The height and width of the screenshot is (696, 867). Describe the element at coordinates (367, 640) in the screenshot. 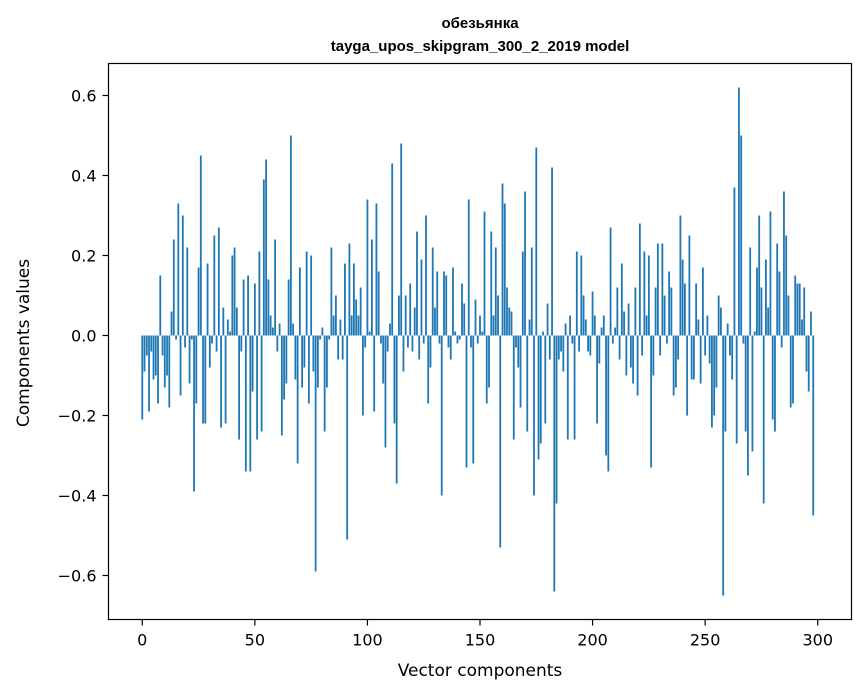

I see `x-tick-label: 100` at that location.